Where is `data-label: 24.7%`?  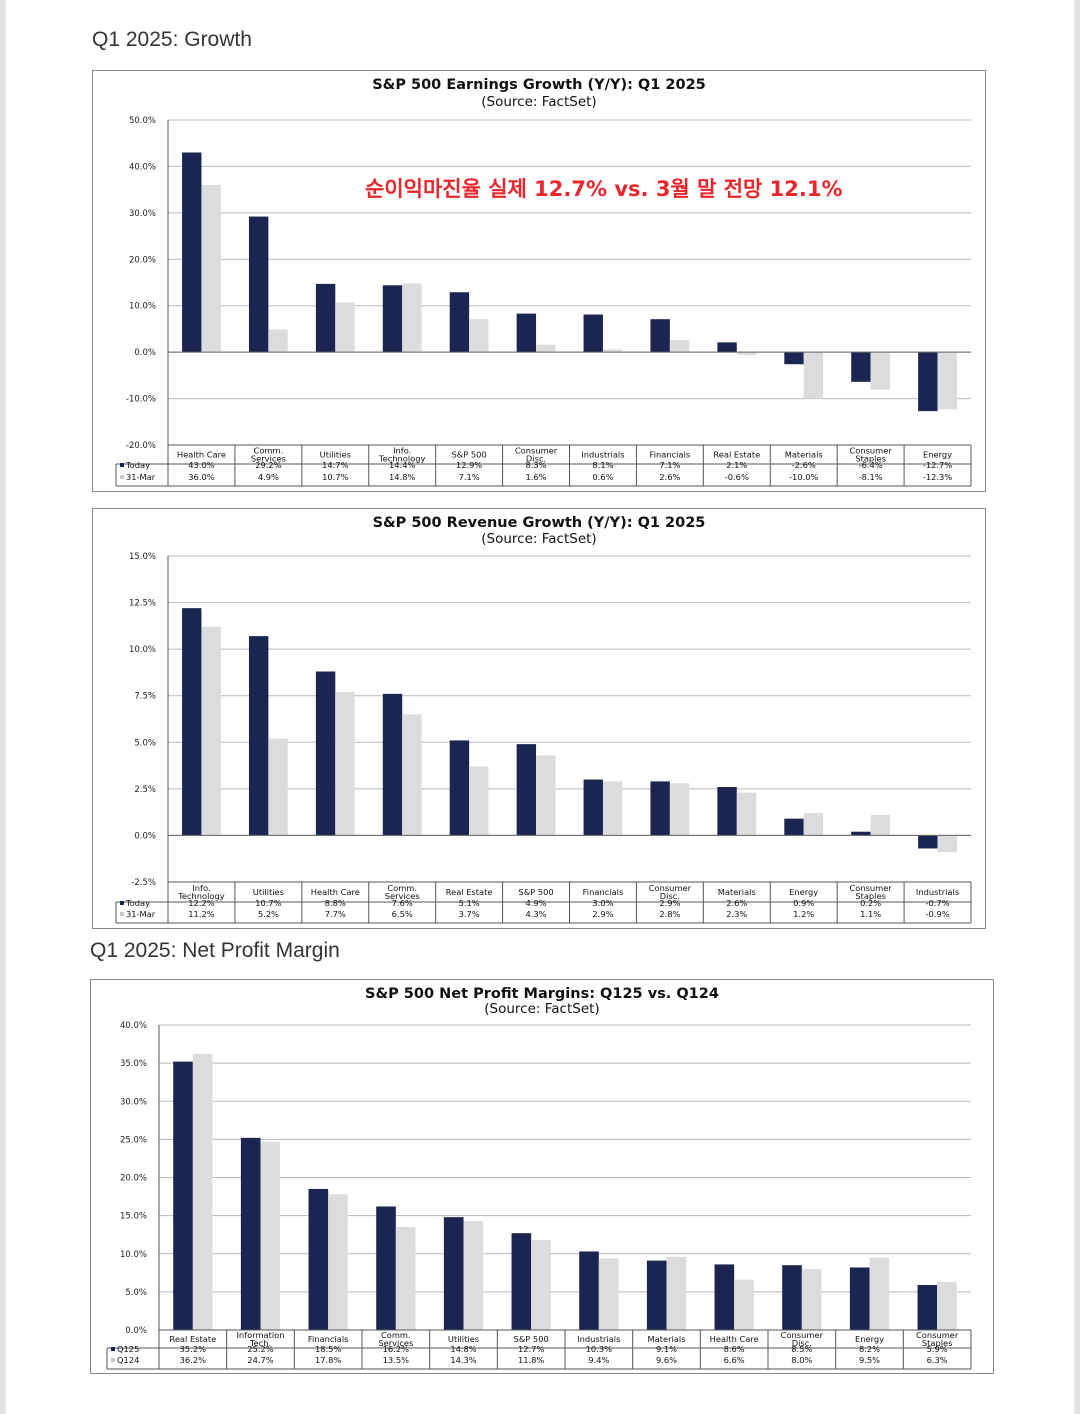 data-label: 24.7% is located at coordinates (260, 1360).